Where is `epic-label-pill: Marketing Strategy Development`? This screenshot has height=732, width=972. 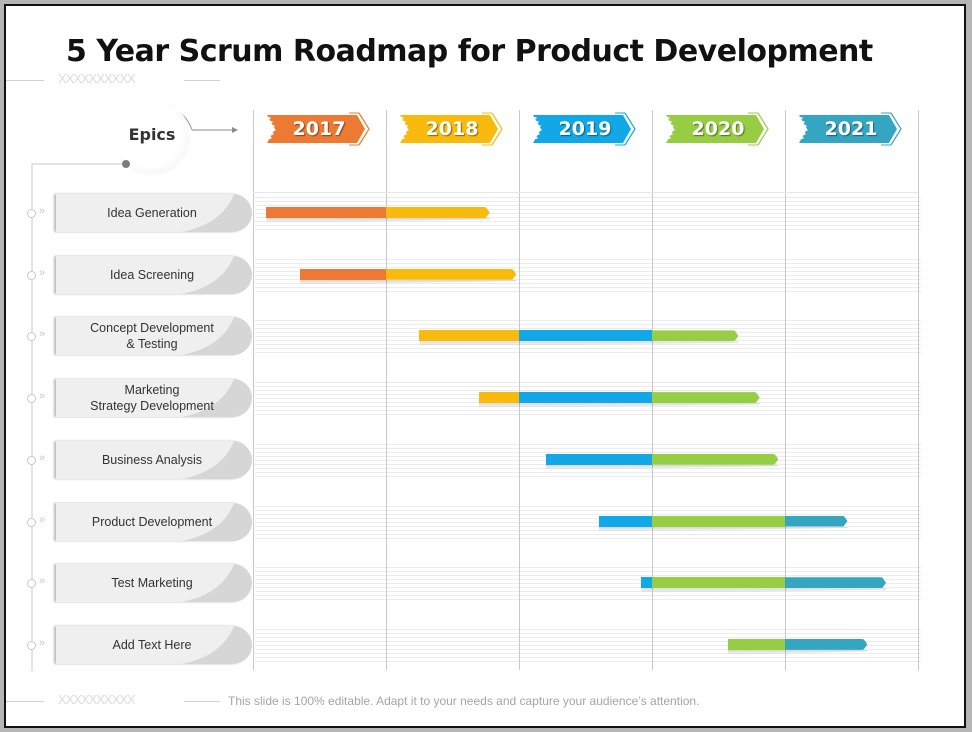
epic-label-pill: Marketing Strategy Development is located at coordinates (154, 398).